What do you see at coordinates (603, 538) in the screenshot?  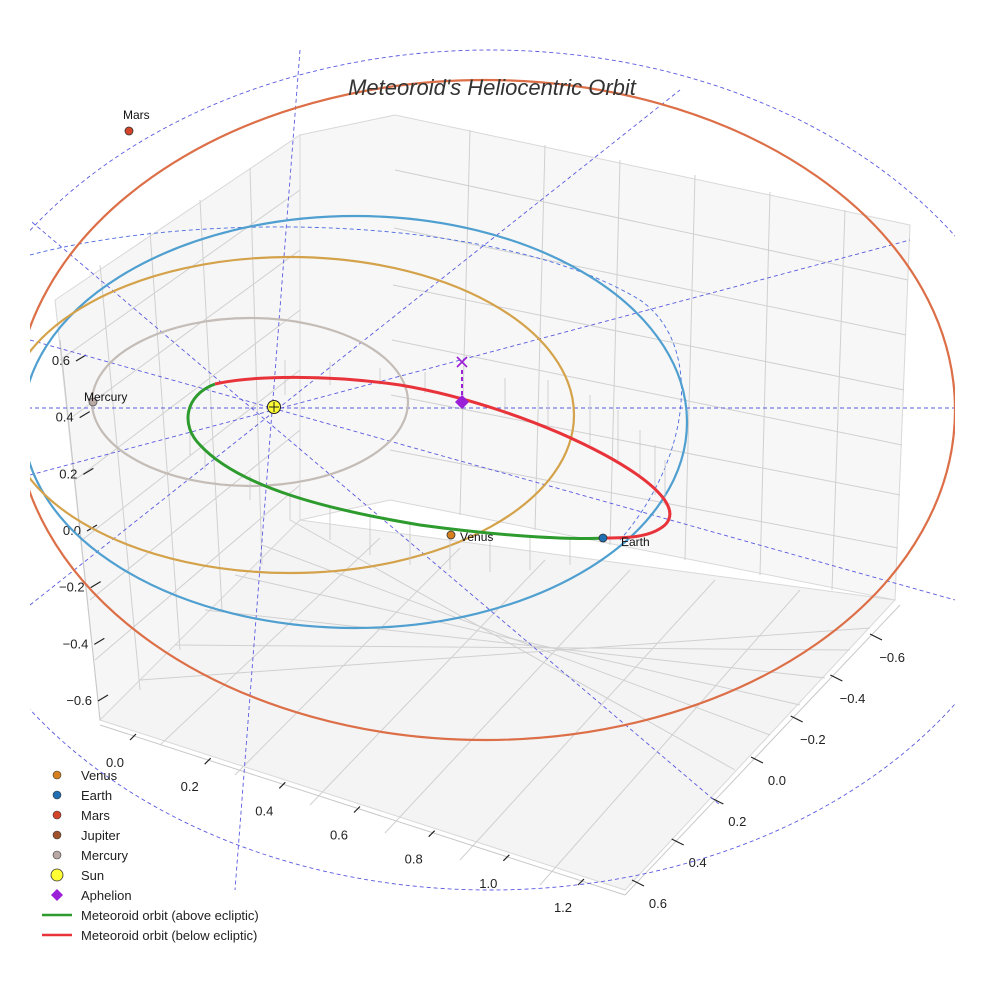 I see `earth-dot` at bounding box center [603, 538].